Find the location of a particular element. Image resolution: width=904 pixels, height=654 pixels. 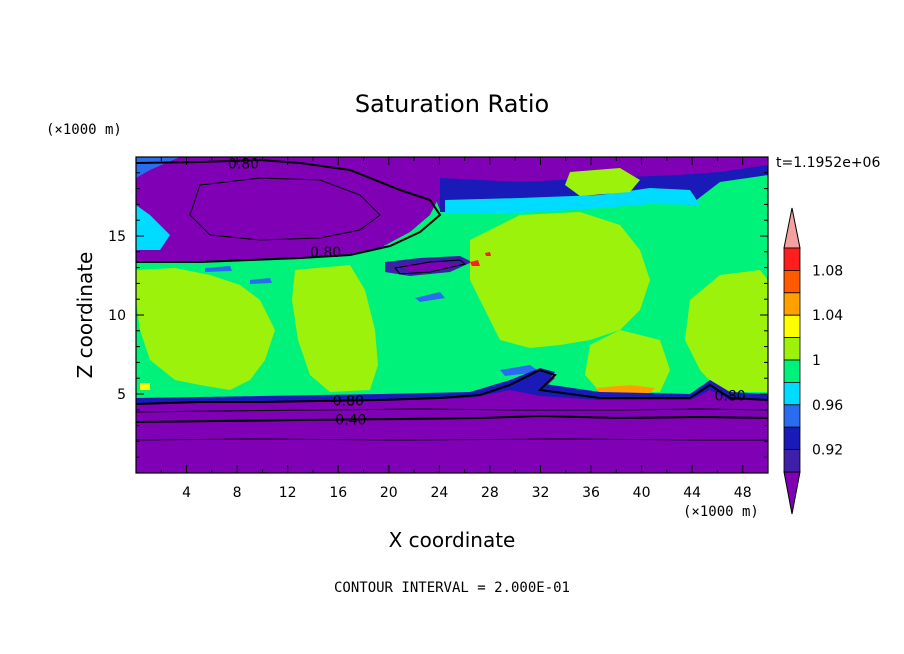

colorbar: 0.92 0.96 1 1.04 1.08 is located at coordinates (813, 361).